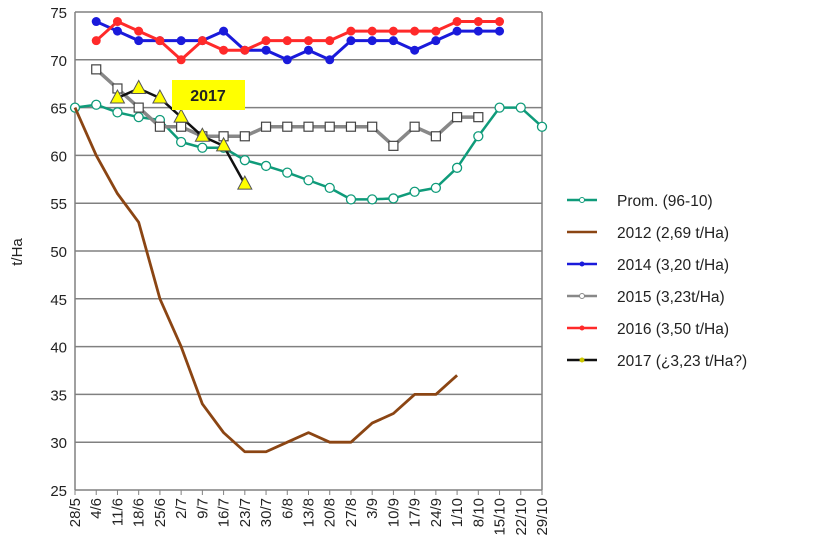 The height and width of the screenshot is (554, 820). What do you see at coordinates (160, 512) in the screenshot?
I see `x-tick-label: 25/6` at bounding box center [160, 512].